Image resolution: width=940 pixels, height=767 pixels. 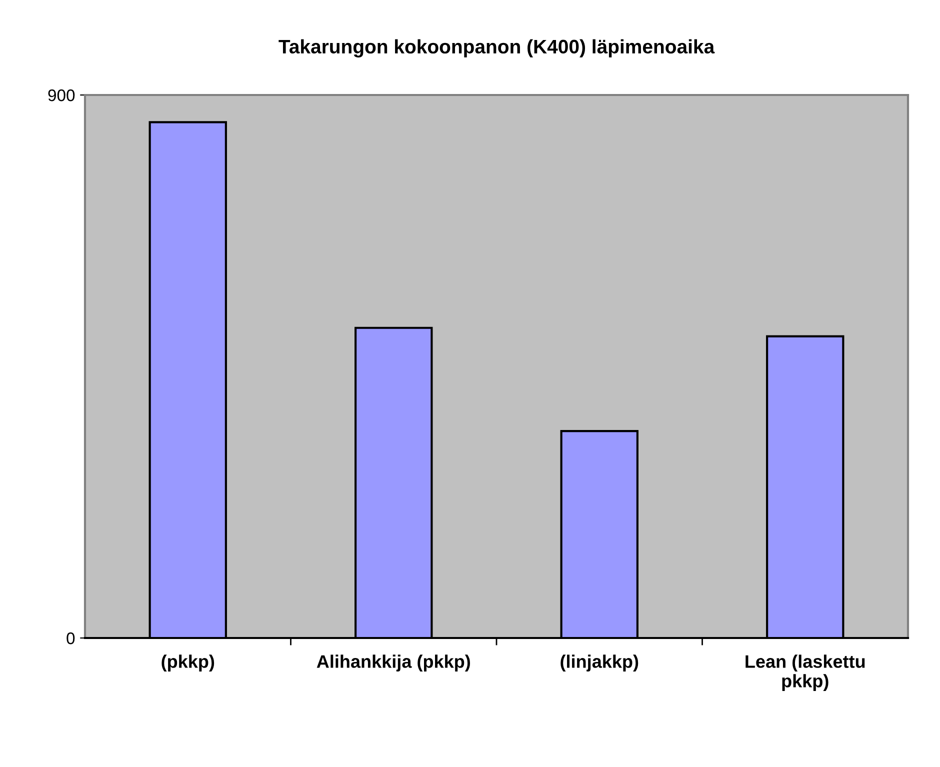 I want to click on x-tick-label: Lean (laskettu pkkp), so click(x=805, y=672).